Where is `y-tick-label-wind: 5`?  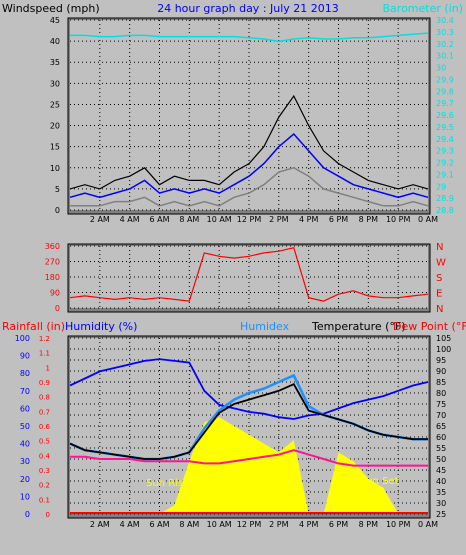 y-tick-label-wind: 5 is located at coordinates (57, 189).